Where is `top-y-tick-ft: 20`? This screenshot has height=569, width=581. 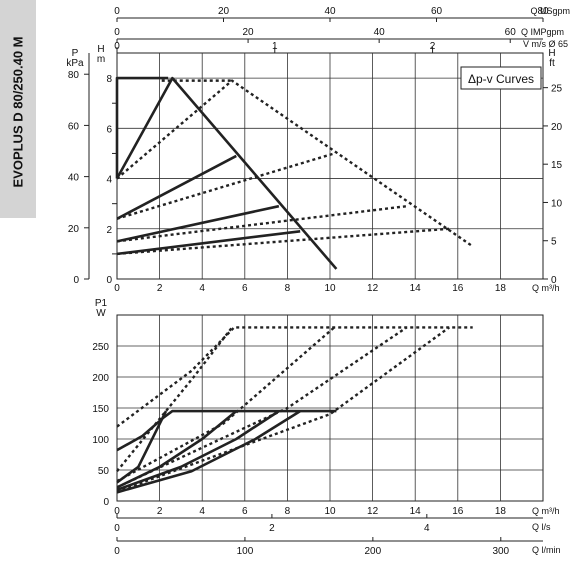 top-y-tick-ft: 20 is located at coordinates (557, 127).